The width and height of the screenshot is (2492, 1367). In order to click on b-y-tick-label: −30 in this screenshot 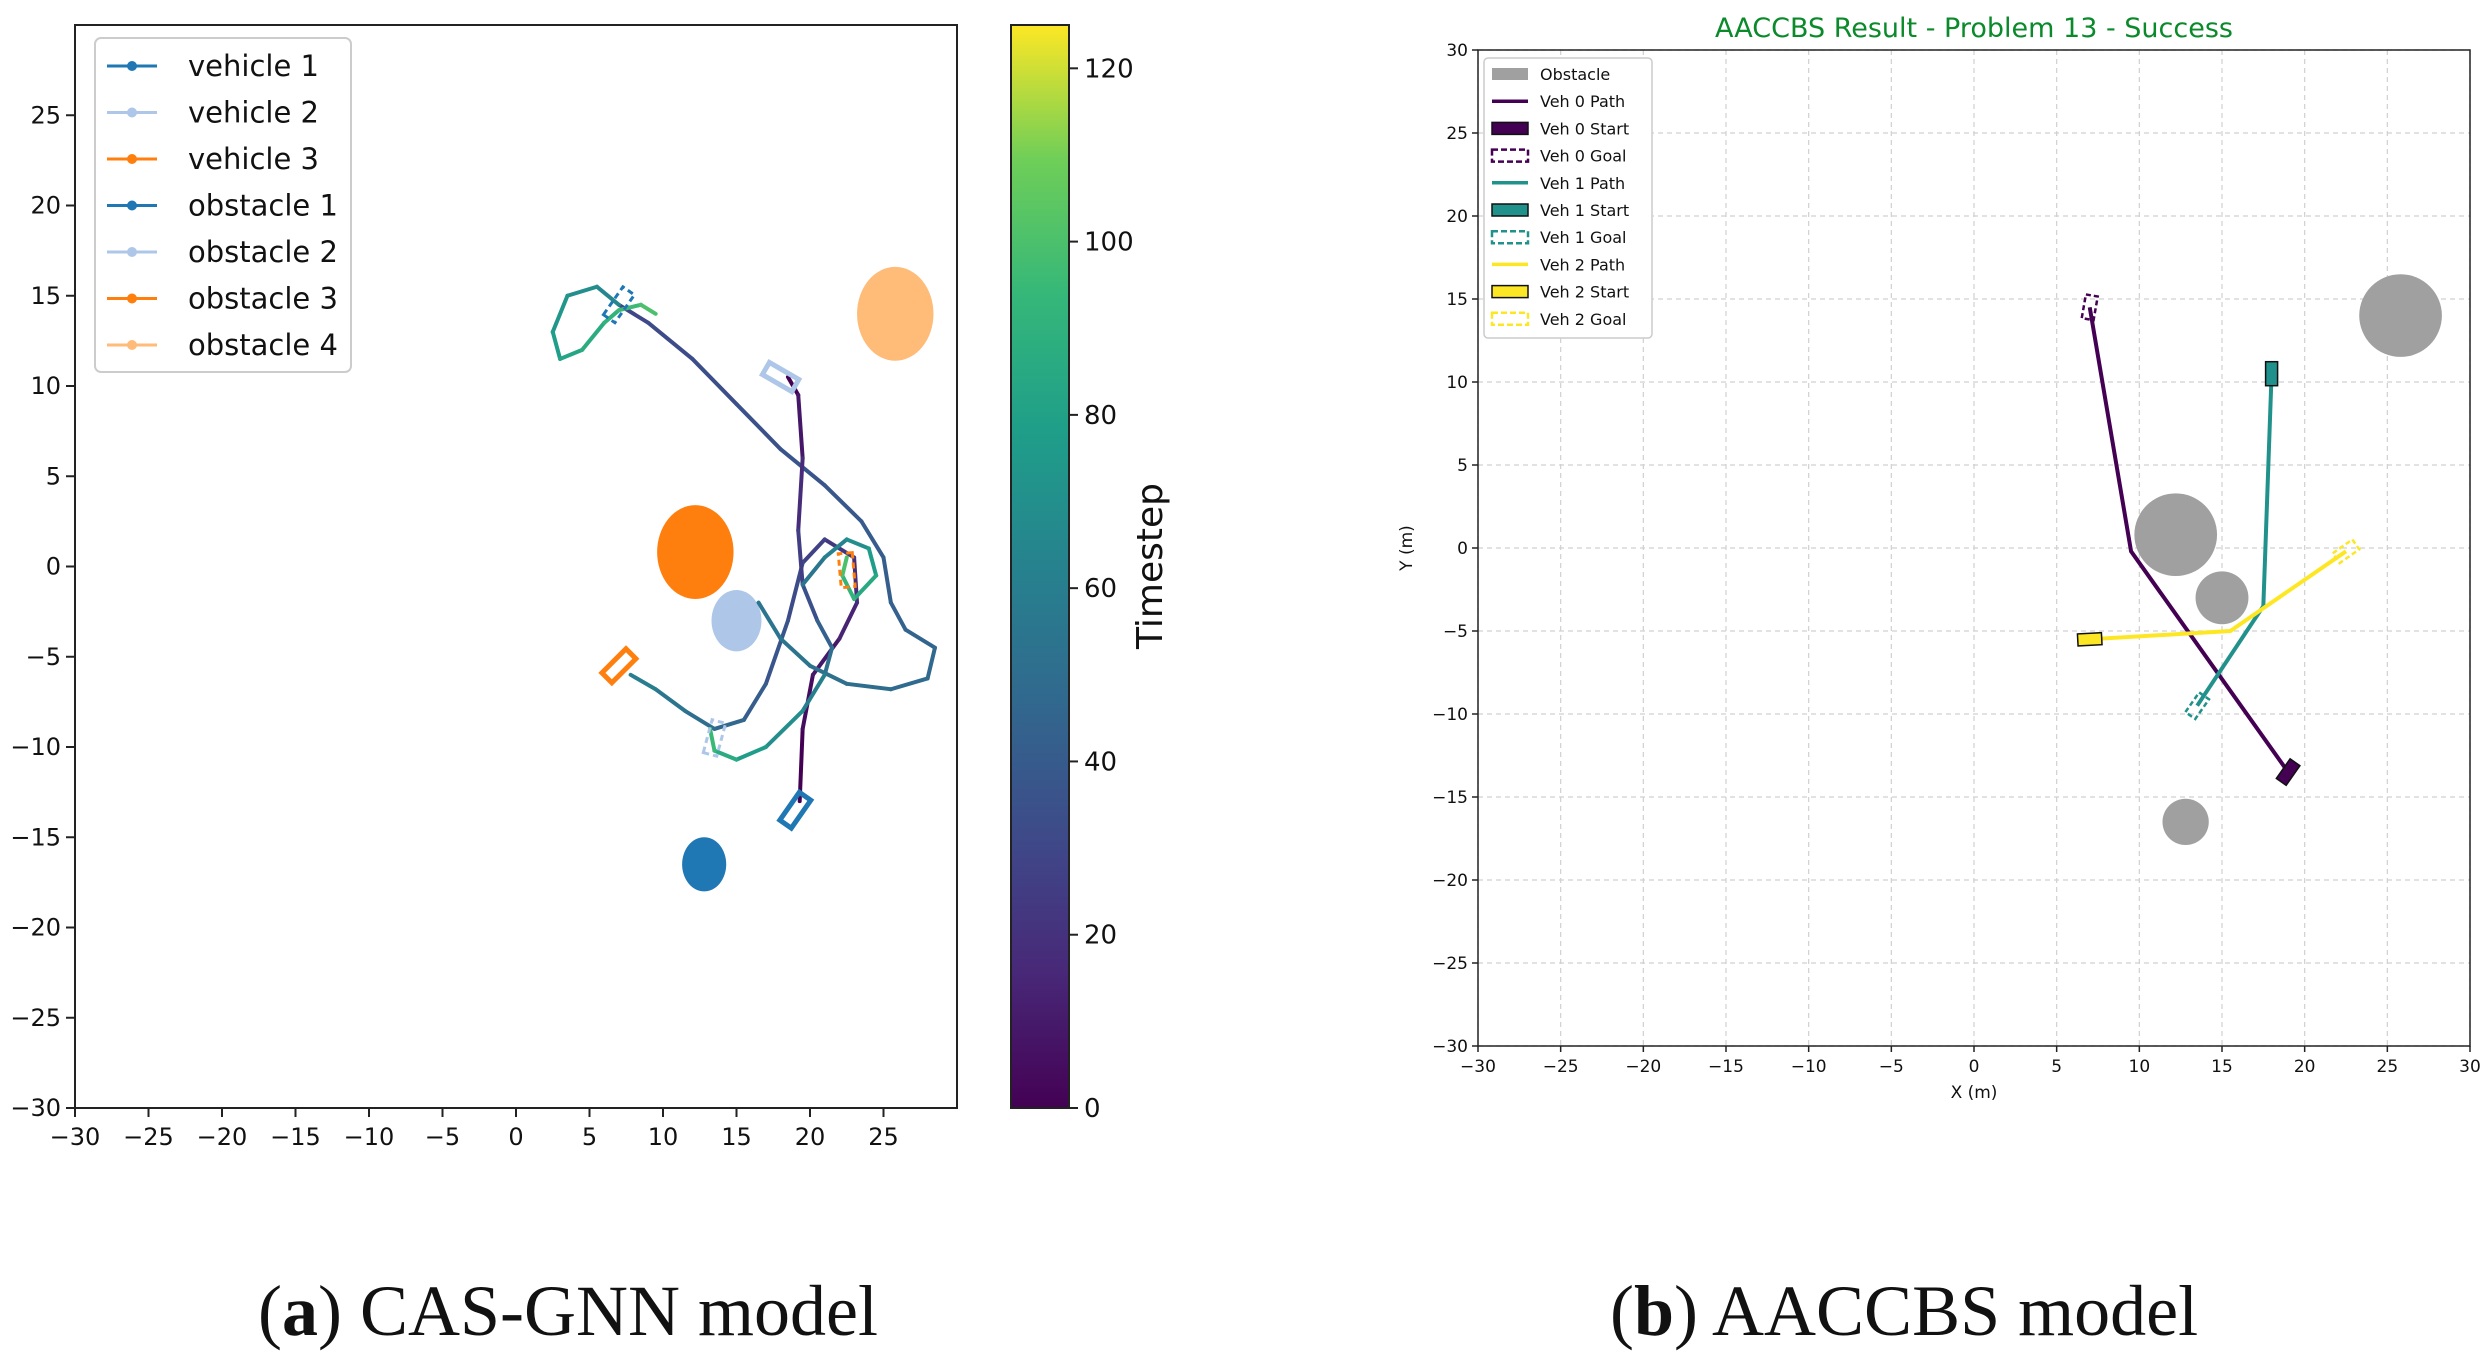, I will do `click(1450, 1047)`.